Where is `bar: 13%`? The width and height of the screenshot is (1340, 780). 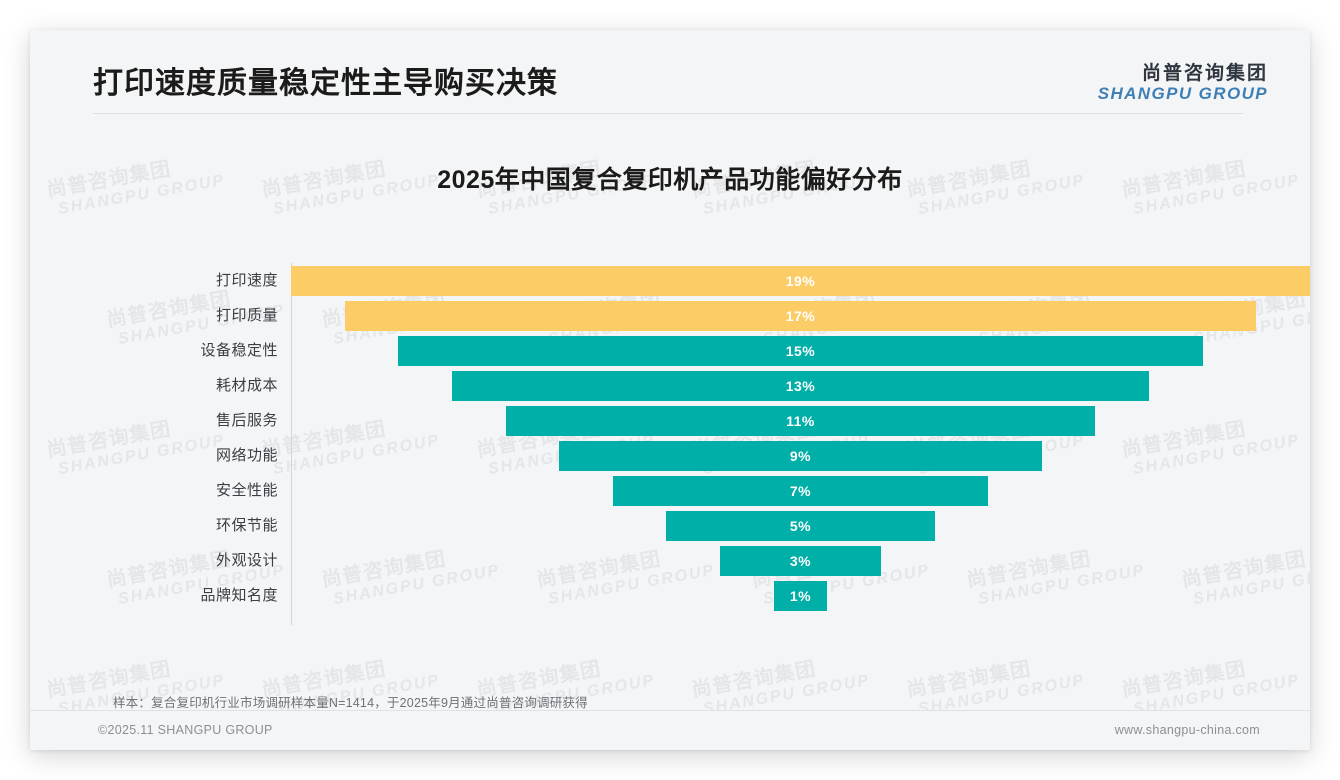 bar: 13% is located at coordinates (800, 386).